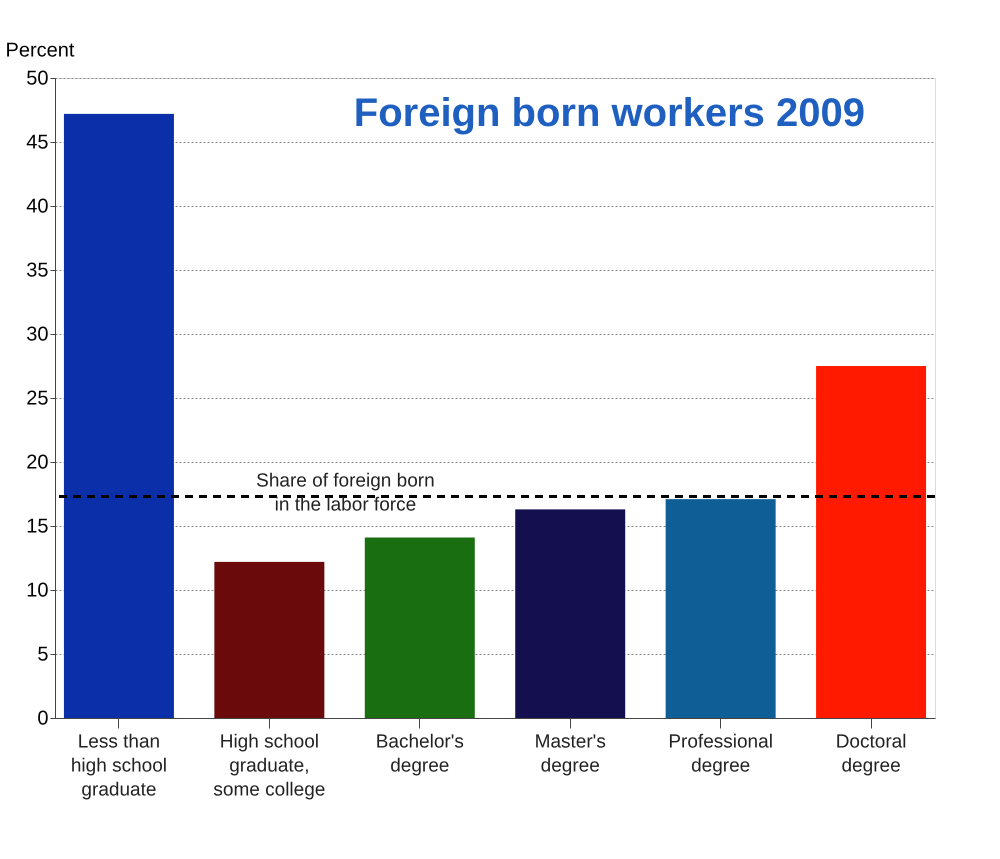 The height and width of the screenshot is (859, 1000). Describe the element at coordinates (37, 591) in the screenshot. I see `y-tick-label: 10` at that location.